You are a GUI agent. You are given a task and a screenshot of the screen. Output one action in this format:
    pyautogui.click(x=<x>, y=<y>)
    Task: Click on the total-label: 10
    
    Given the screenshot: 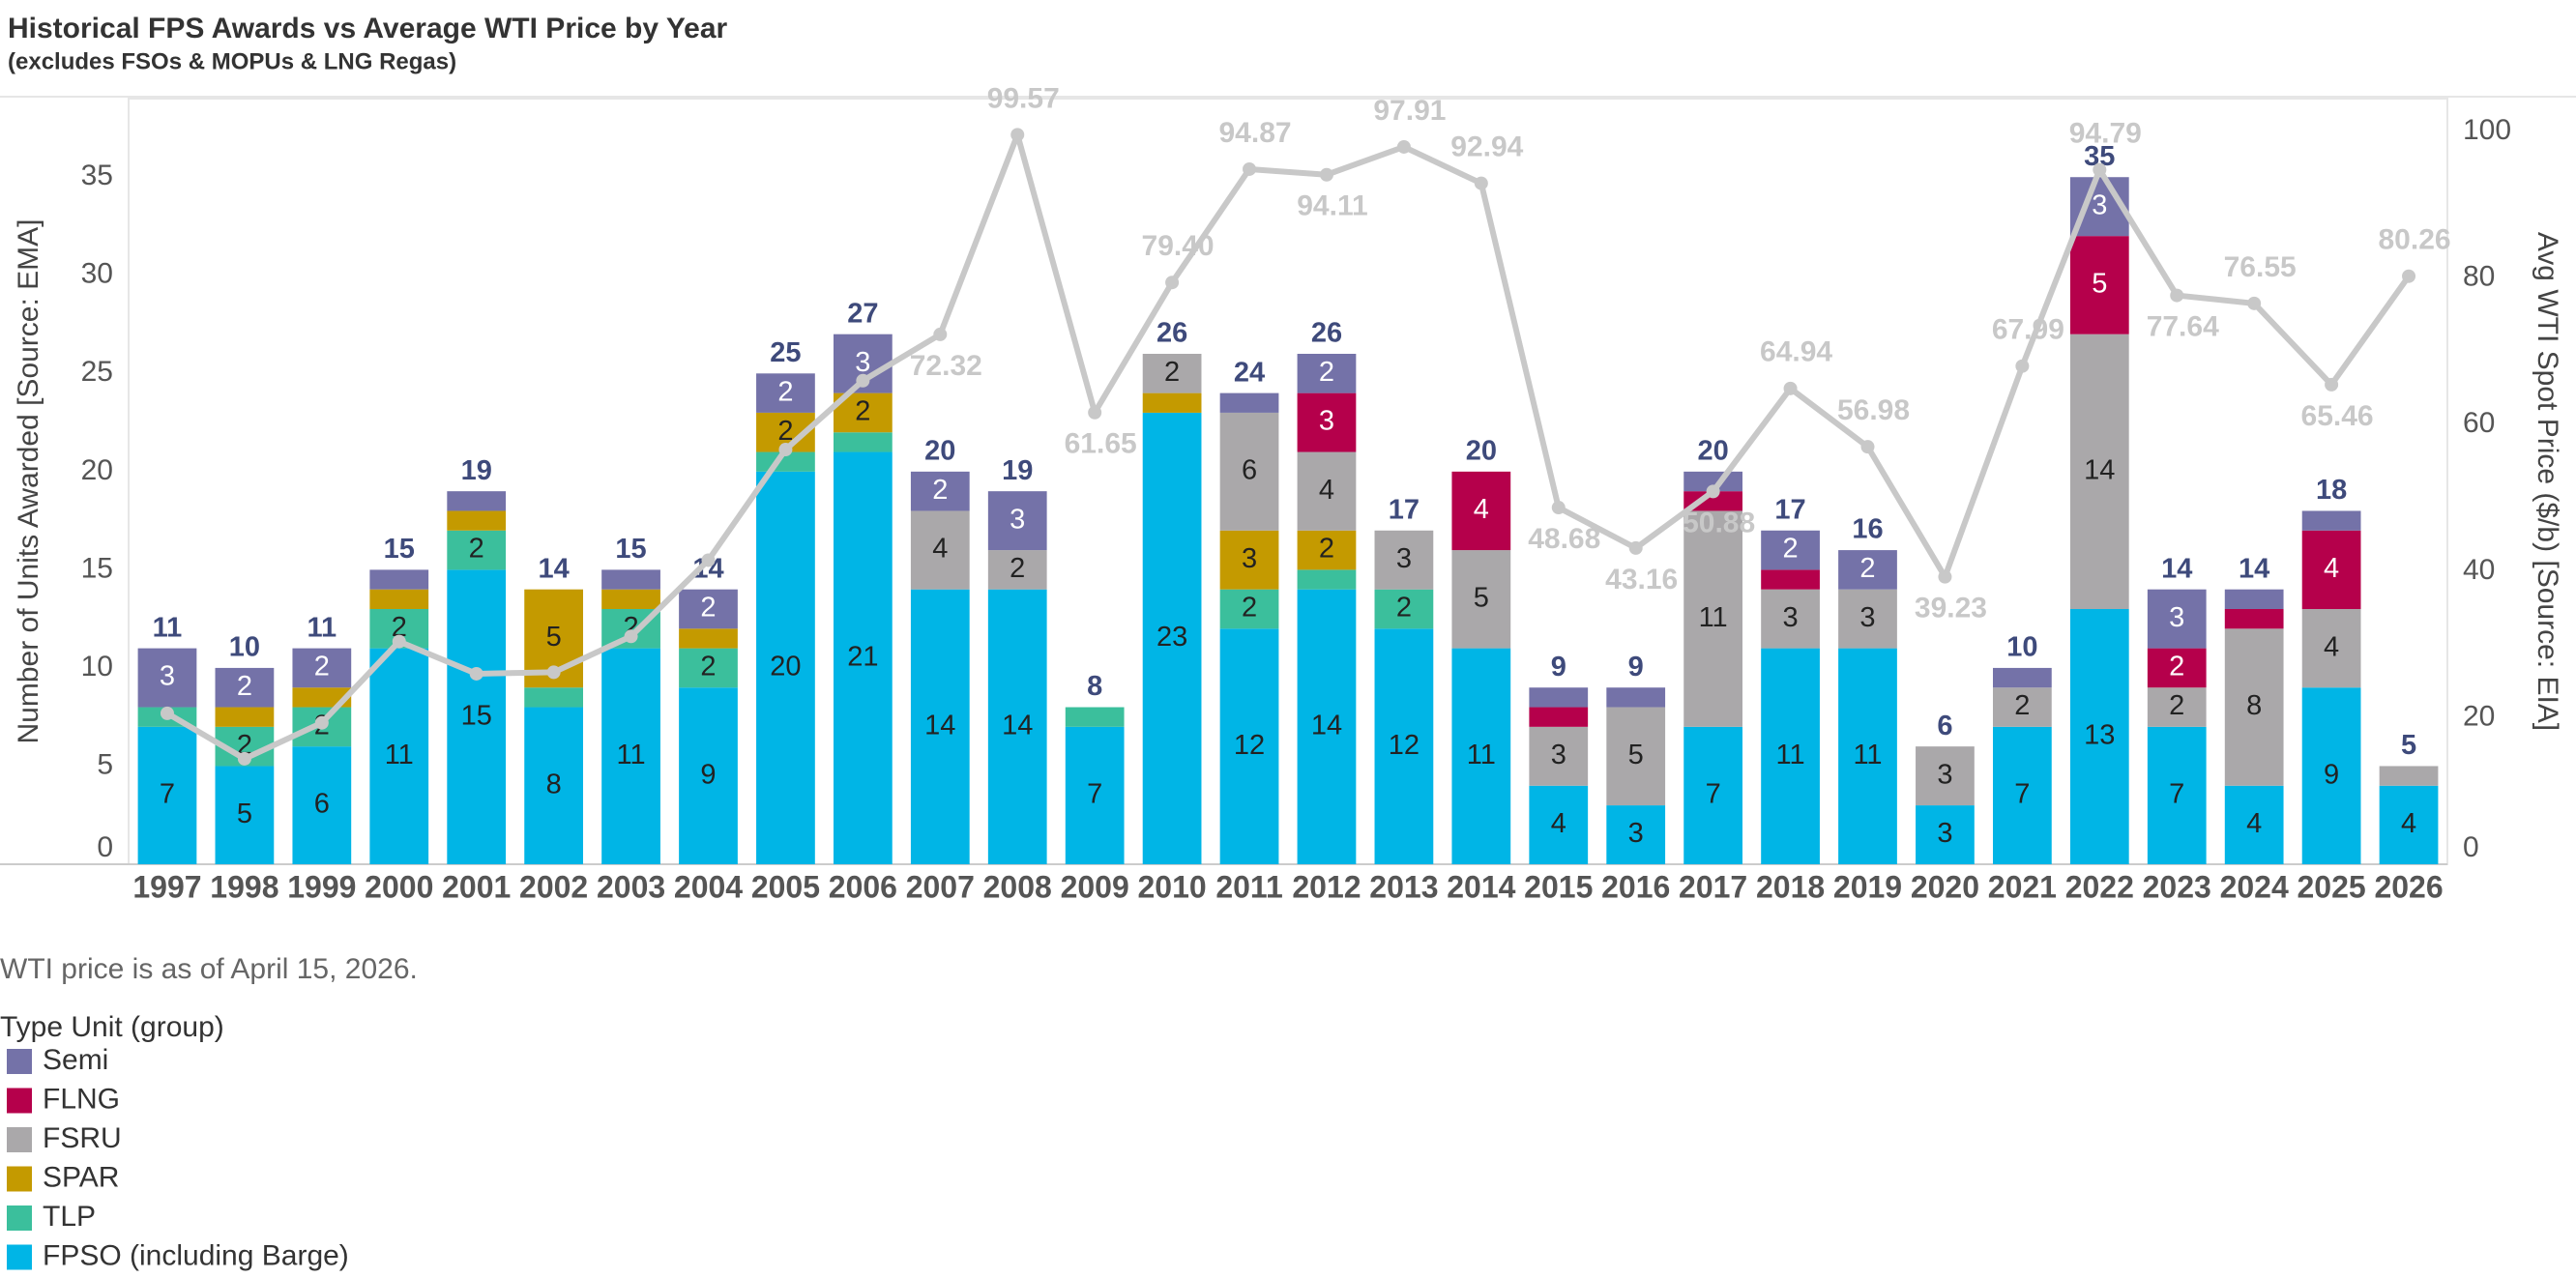 What is the action you would take?
    pyautogui.click(x=244, y=648)
    